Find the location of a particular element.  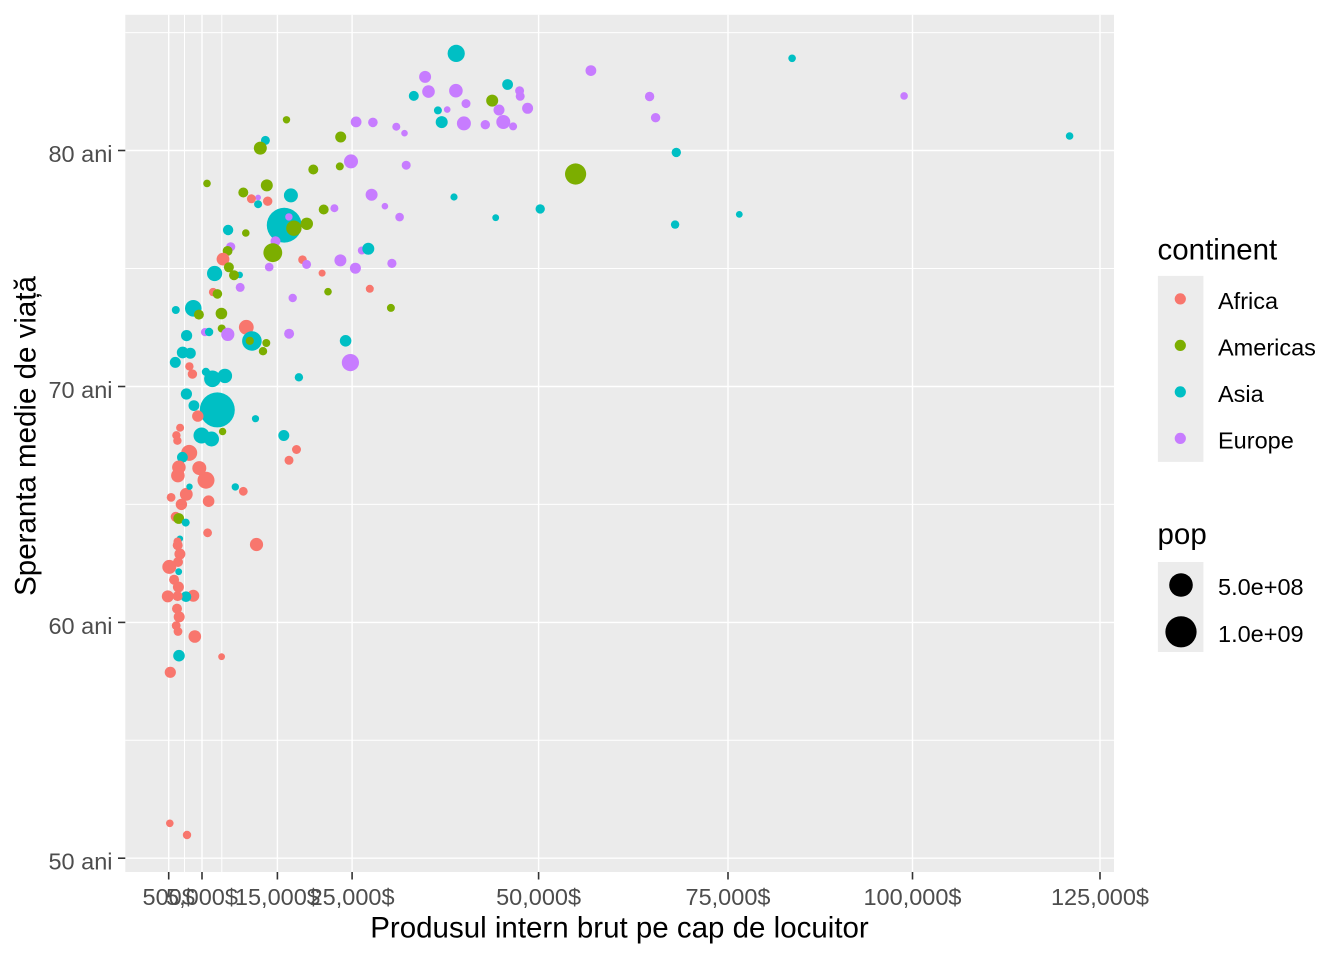

svg-text: 50,000$ is located at coordinates (538, 897).